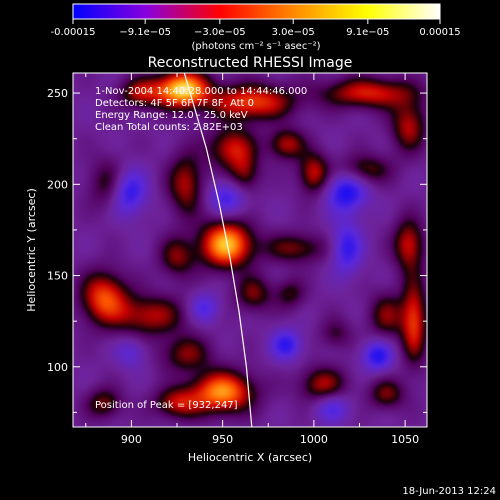 The image size is (500, 500). What do you see at coordinates (57, 184) in the screenshot?
I see `y-tick-label: 200` at bounding box center [57, 184].